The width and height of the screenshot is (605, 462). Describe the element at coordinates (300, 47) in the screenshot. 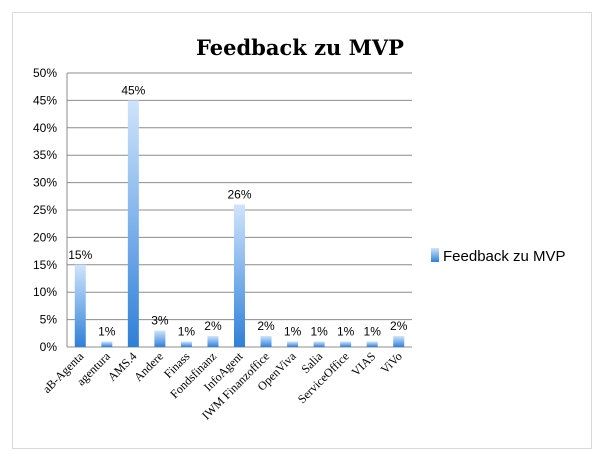

I see `chart-title: Feedback zu MVP` at that location.